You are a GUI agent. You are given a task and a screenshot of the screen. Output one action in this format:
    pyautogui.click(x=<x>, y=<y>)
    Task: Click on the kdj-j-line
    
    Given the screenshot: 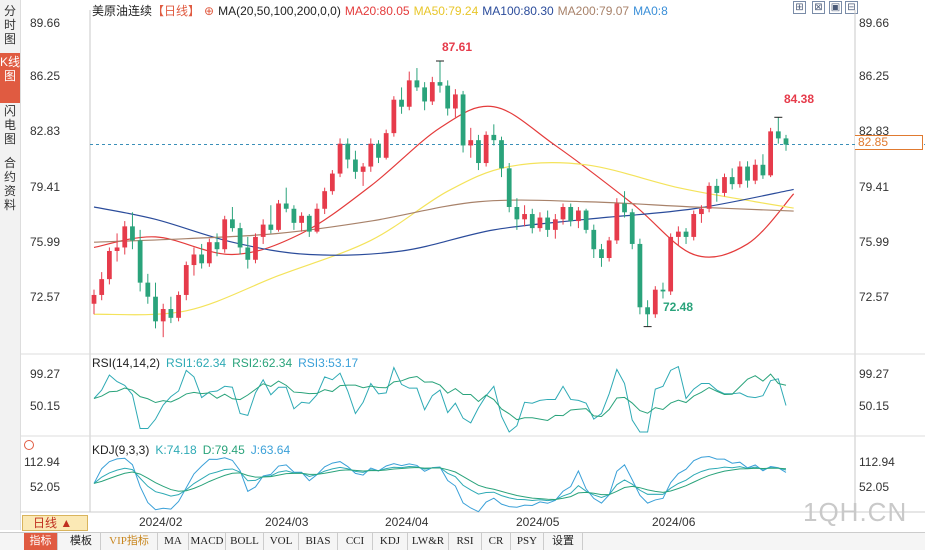 What is the action you would take?
    pyautogui.click(x=440, y=484)
    